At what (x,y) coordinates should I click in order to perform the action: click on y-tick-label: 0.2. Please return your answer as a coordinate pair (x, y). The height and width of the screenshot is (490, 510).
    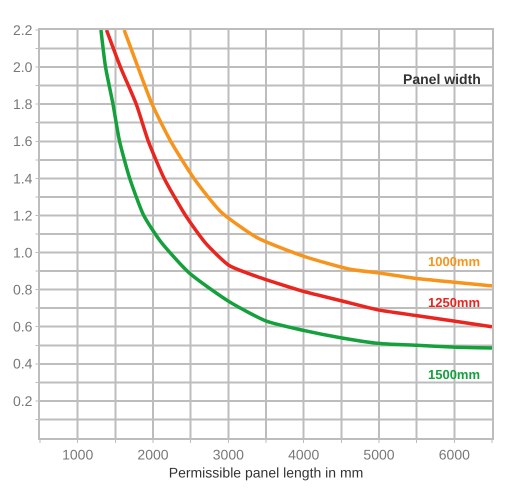
    Looking at the image, I should click on (22, 400).